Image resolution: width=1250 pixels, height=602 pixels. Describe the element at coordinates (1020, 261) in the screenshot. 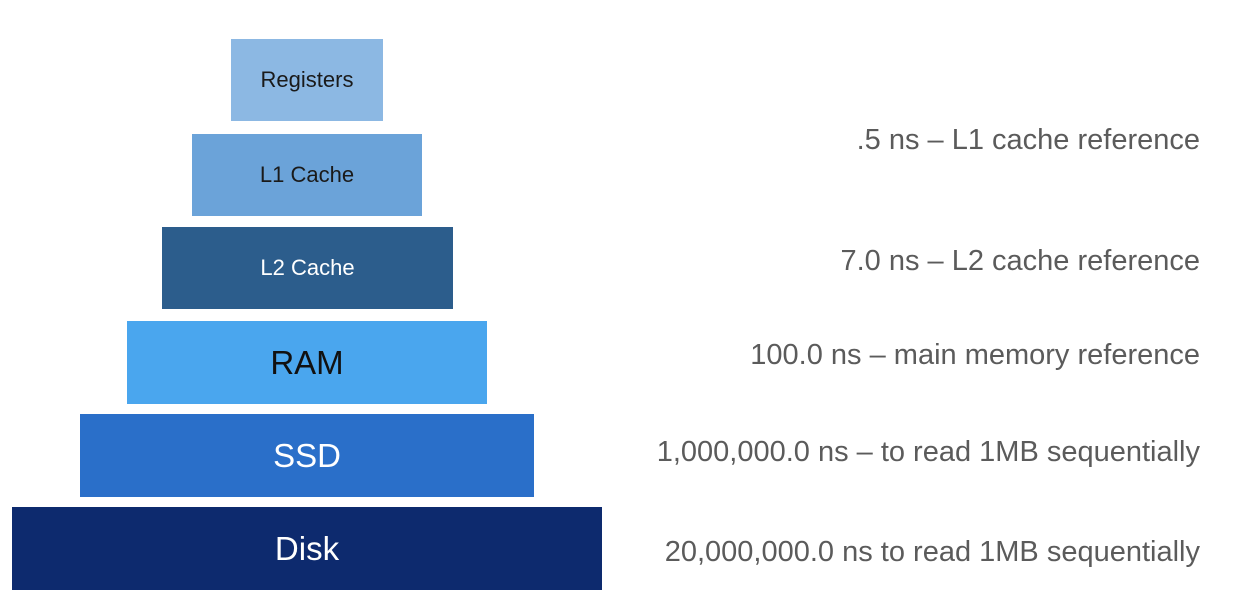

I see `latency-note-l2-cache: 7.0 ns – L2 cache reference` at that location.